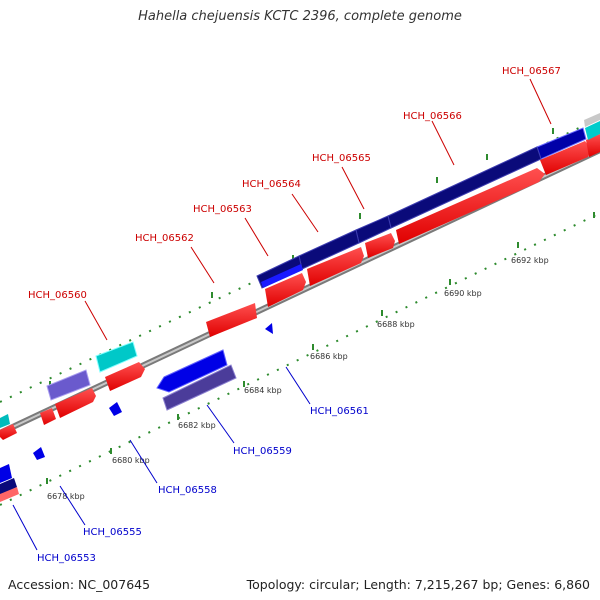 The width and height of the screenshot is (600, 600). Describe the element at coordinates (79, 584) in the screenshot. I see `accession-text: Accession: NC_007645` at that location.